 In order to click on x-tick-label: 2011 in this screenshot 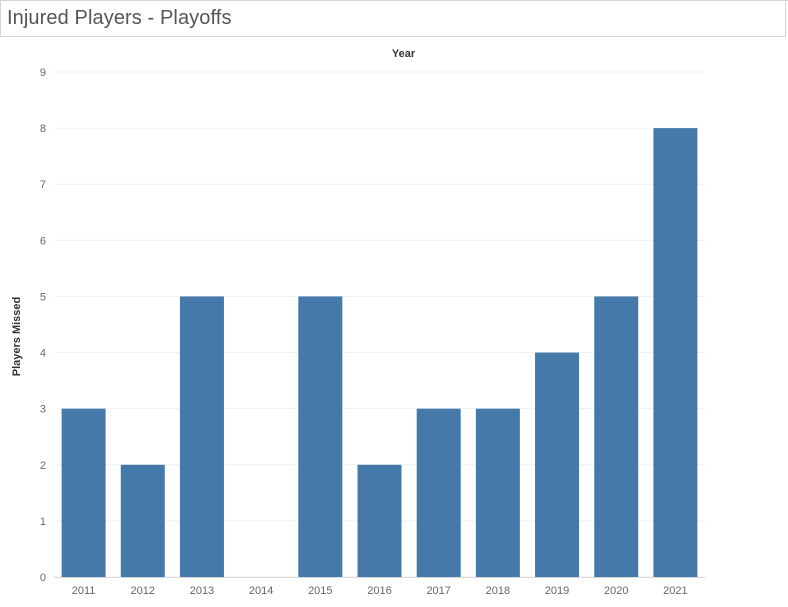, I will do `click(84, 591)`.